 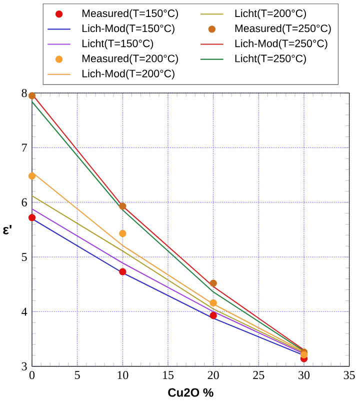 I want to click on legend-label: Licht(T=200°C), so click(x=270, y=14).